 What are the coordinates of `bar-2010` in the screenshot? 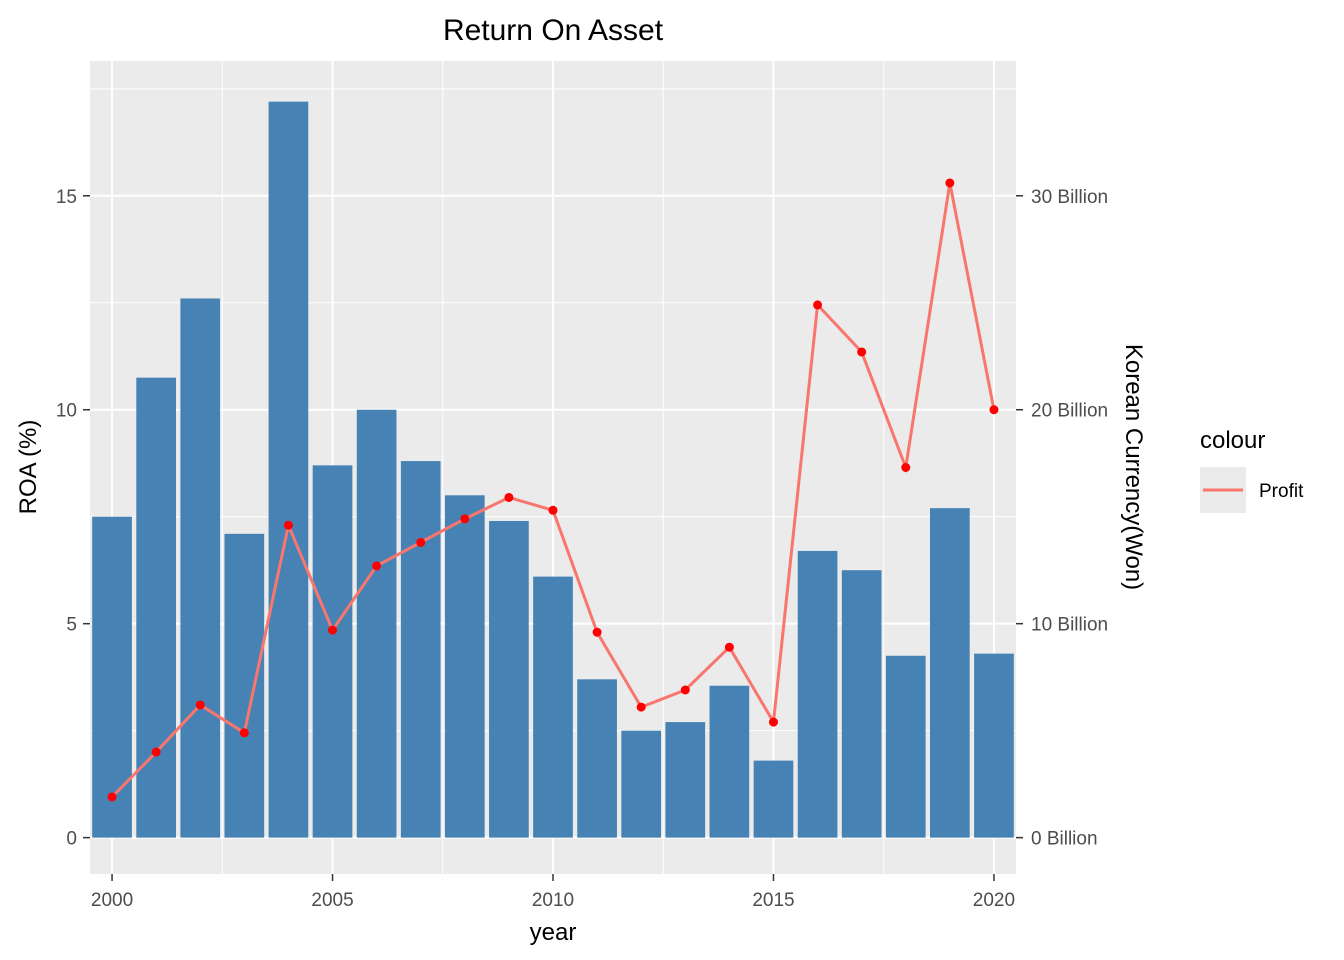 It's located at (553, 707).